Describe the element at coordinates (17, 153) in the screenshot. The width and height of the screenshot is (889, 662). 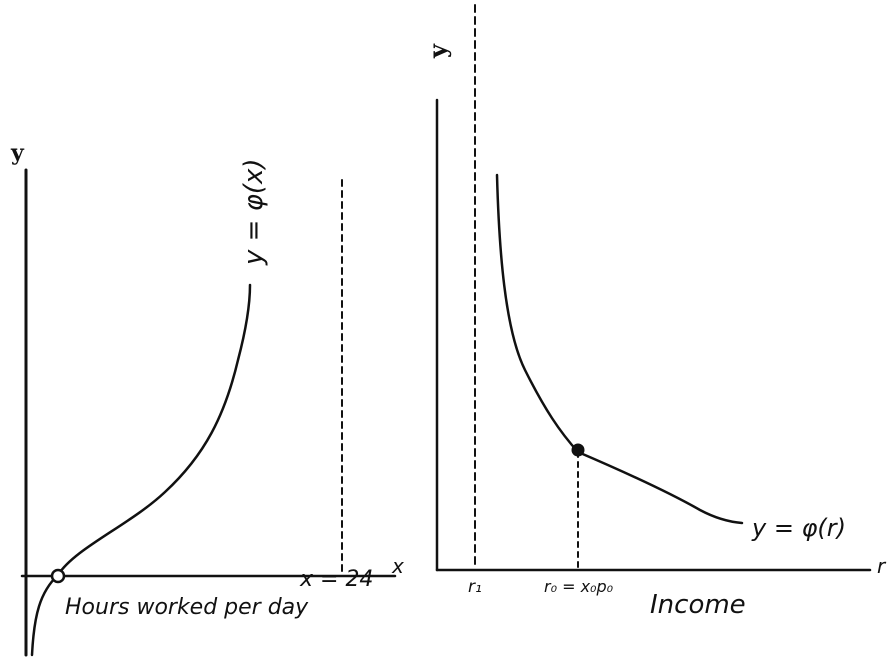
I see `left-y-axis-label: y` at that location.